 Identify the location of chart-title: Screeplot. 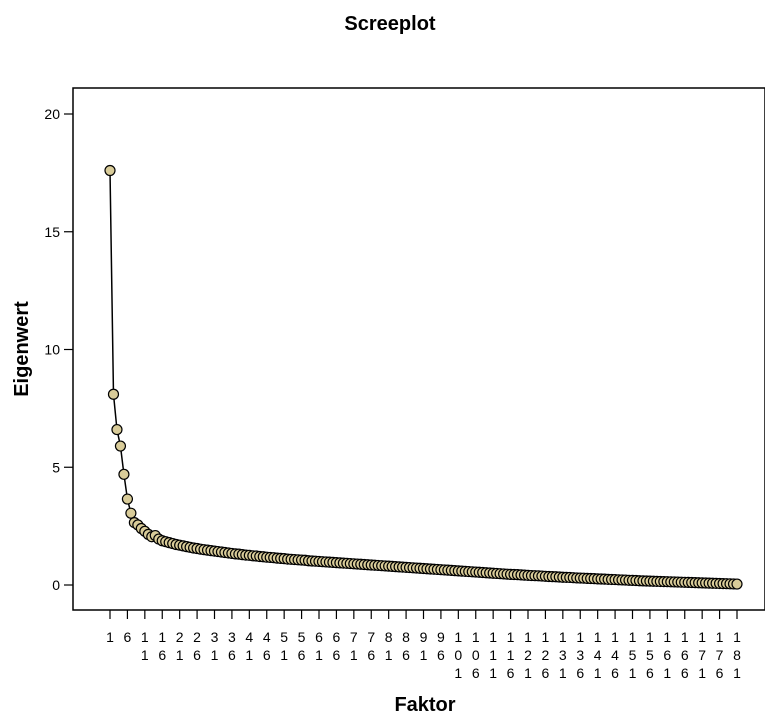
(389, 24).